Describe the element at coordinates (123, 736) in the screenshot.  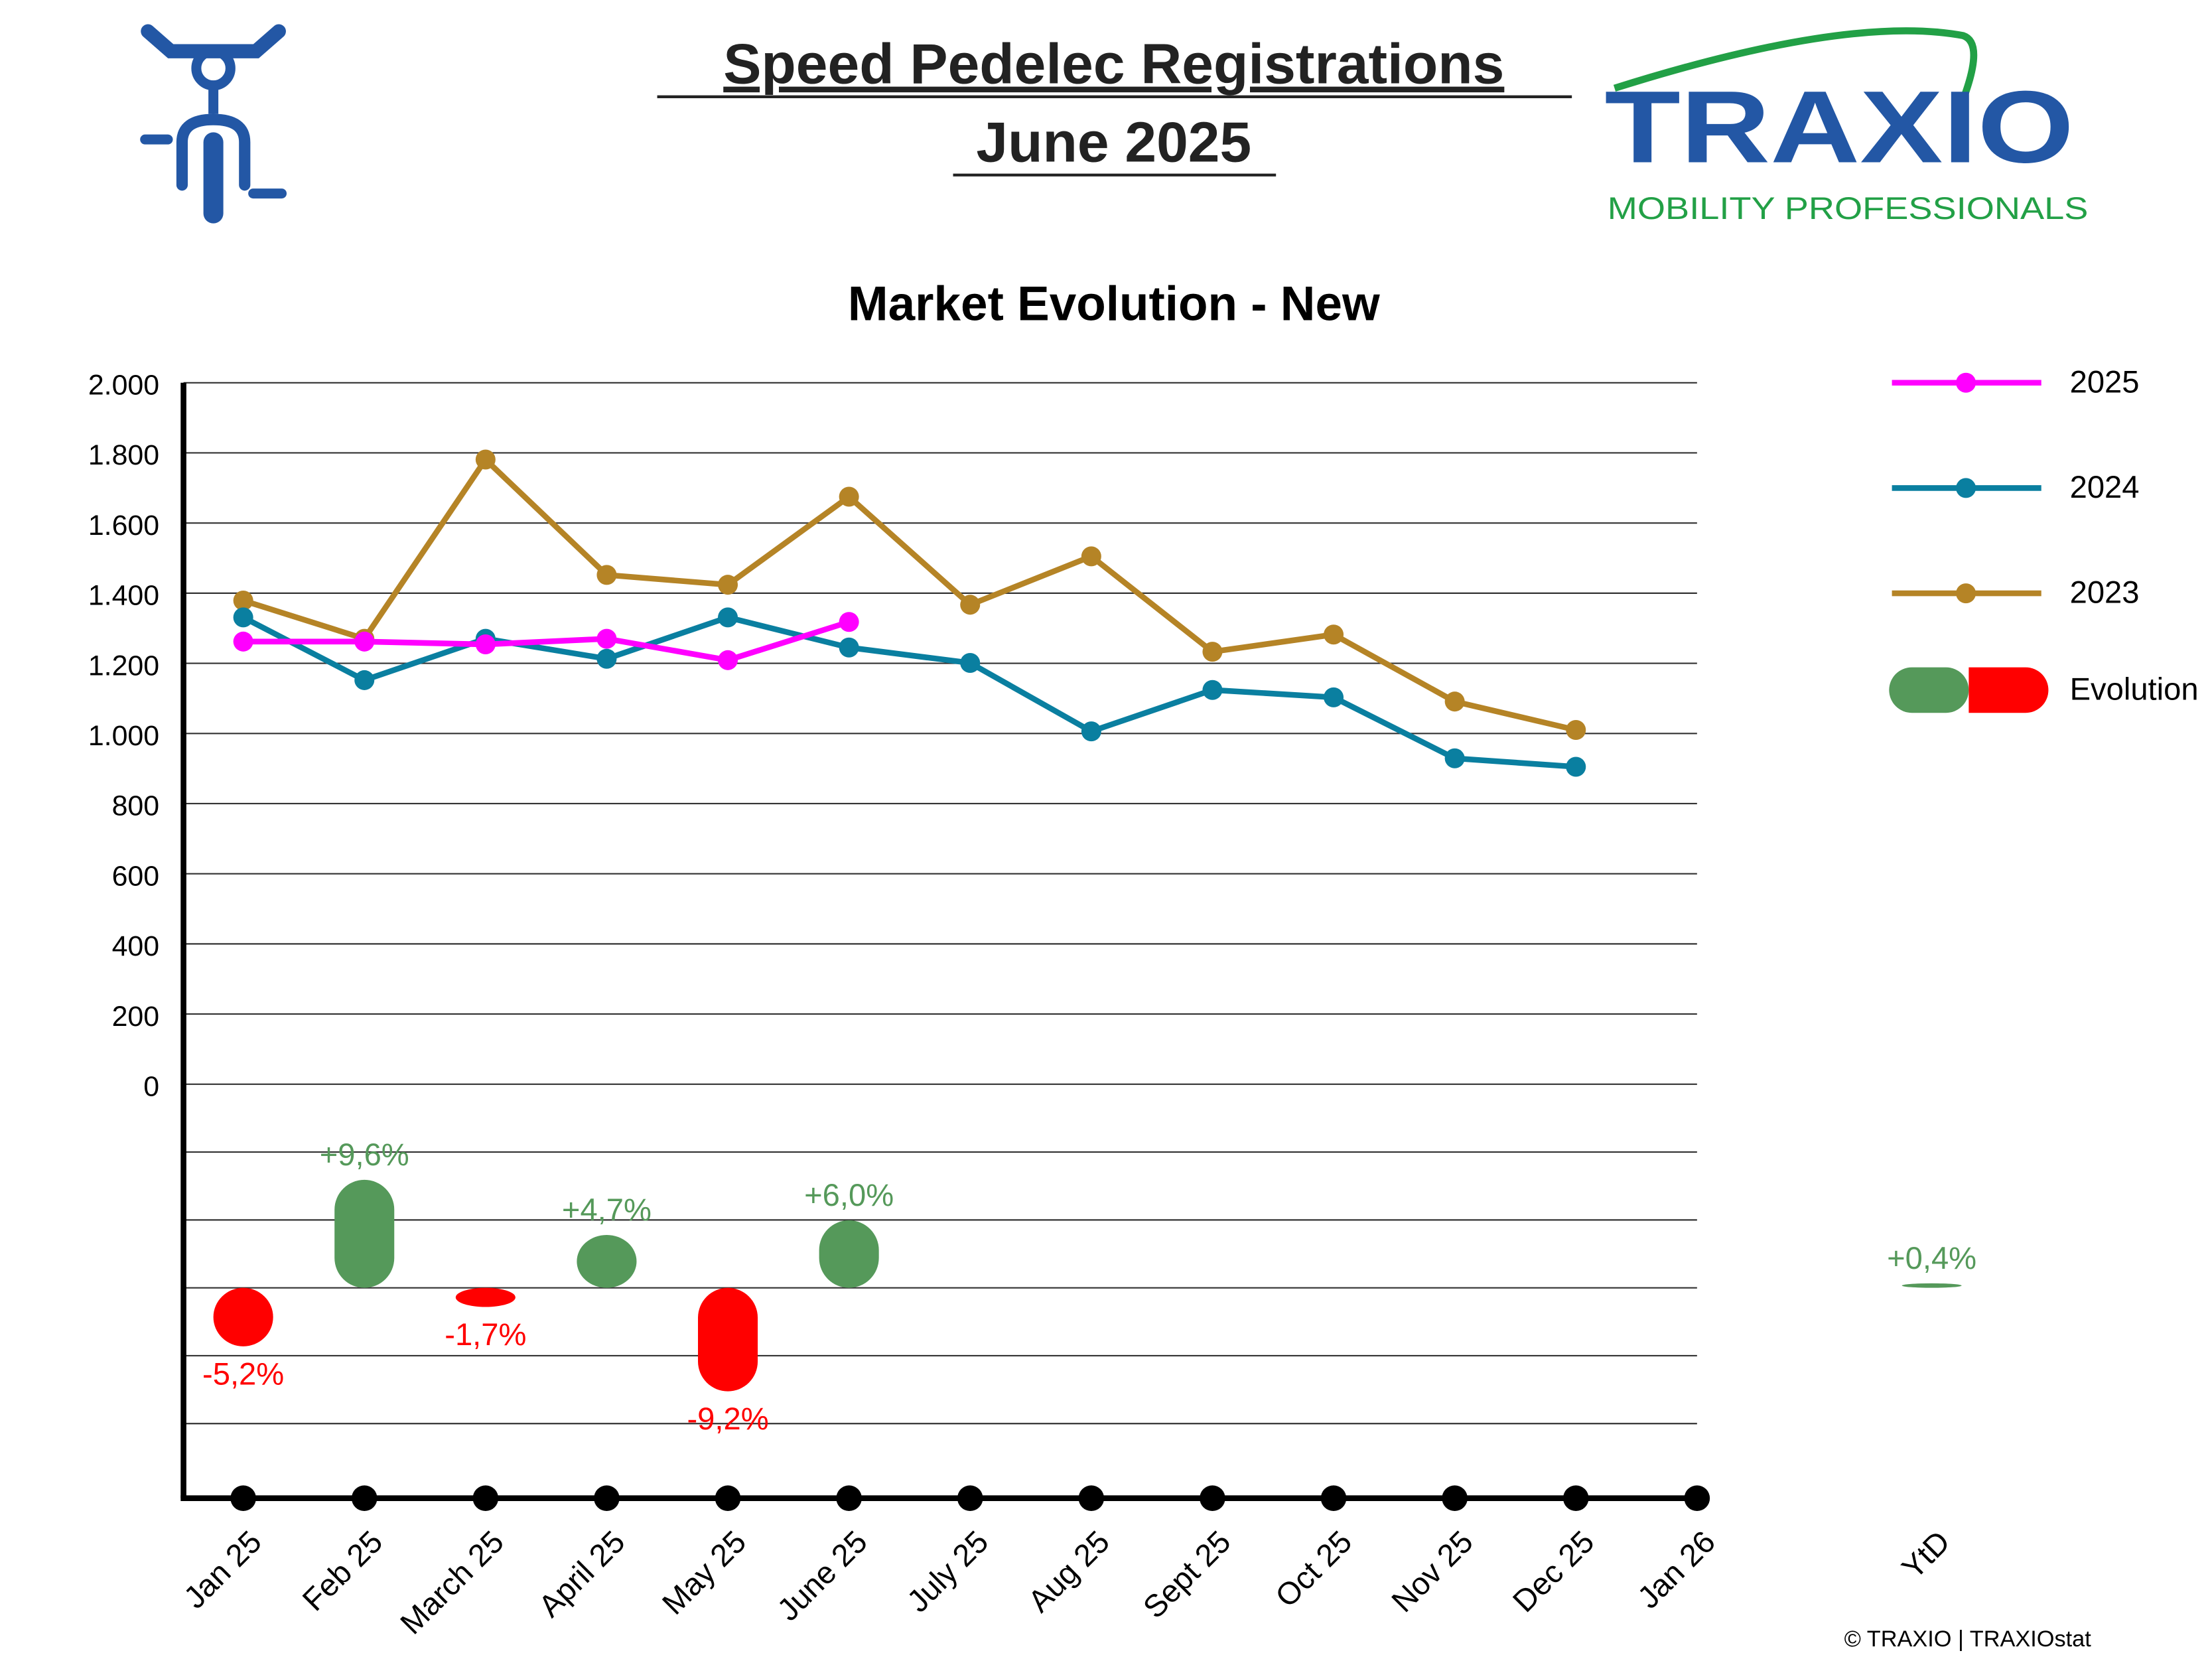
I see `y-tick-label: 1.000` at that location.